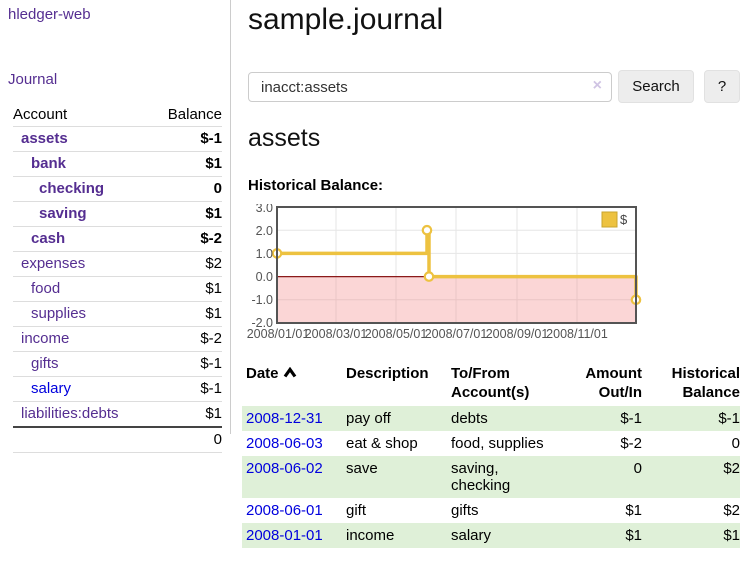 This screenshot has height=582, width=742. I want to click on description-column-header: Description, so click(387, 373).